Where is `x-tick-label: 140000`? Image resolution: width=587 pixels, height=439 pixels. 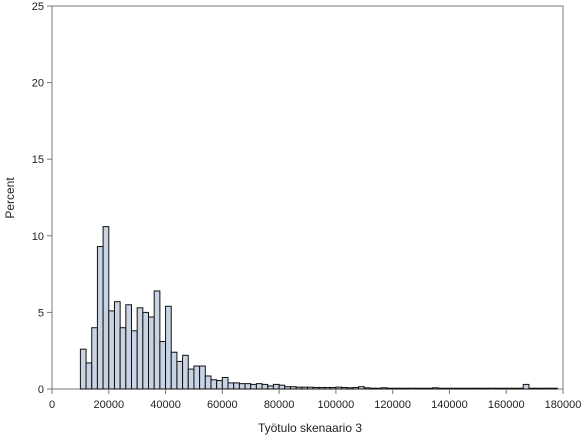
x-tick-label: 140000 is located at coordinates (449, 405).